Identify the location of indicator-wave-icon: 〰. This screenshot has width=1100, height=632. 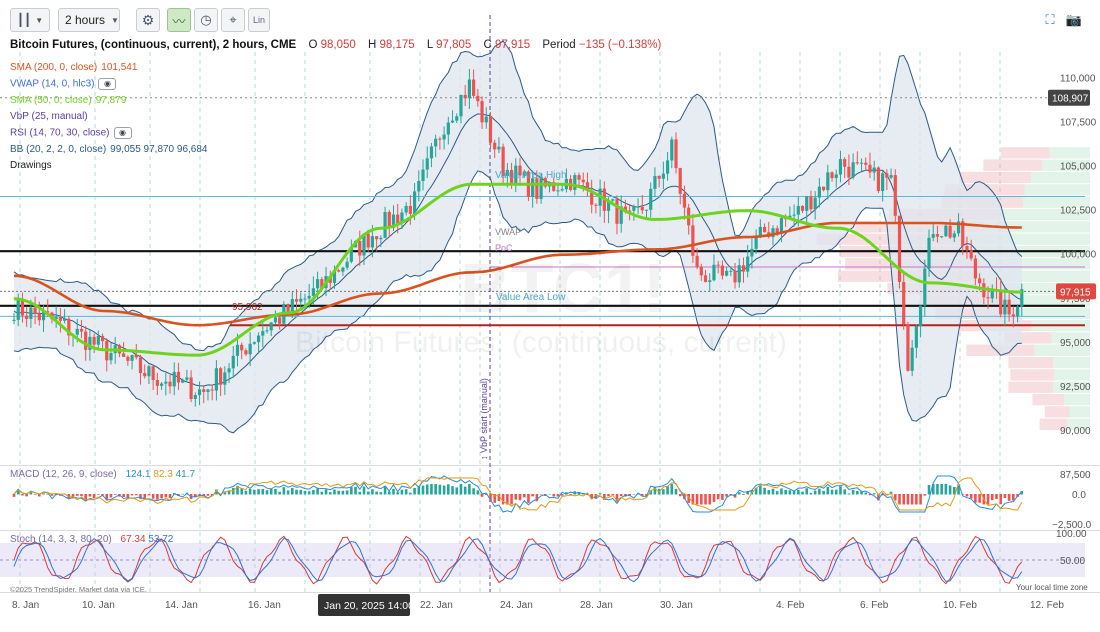
(179, 21).